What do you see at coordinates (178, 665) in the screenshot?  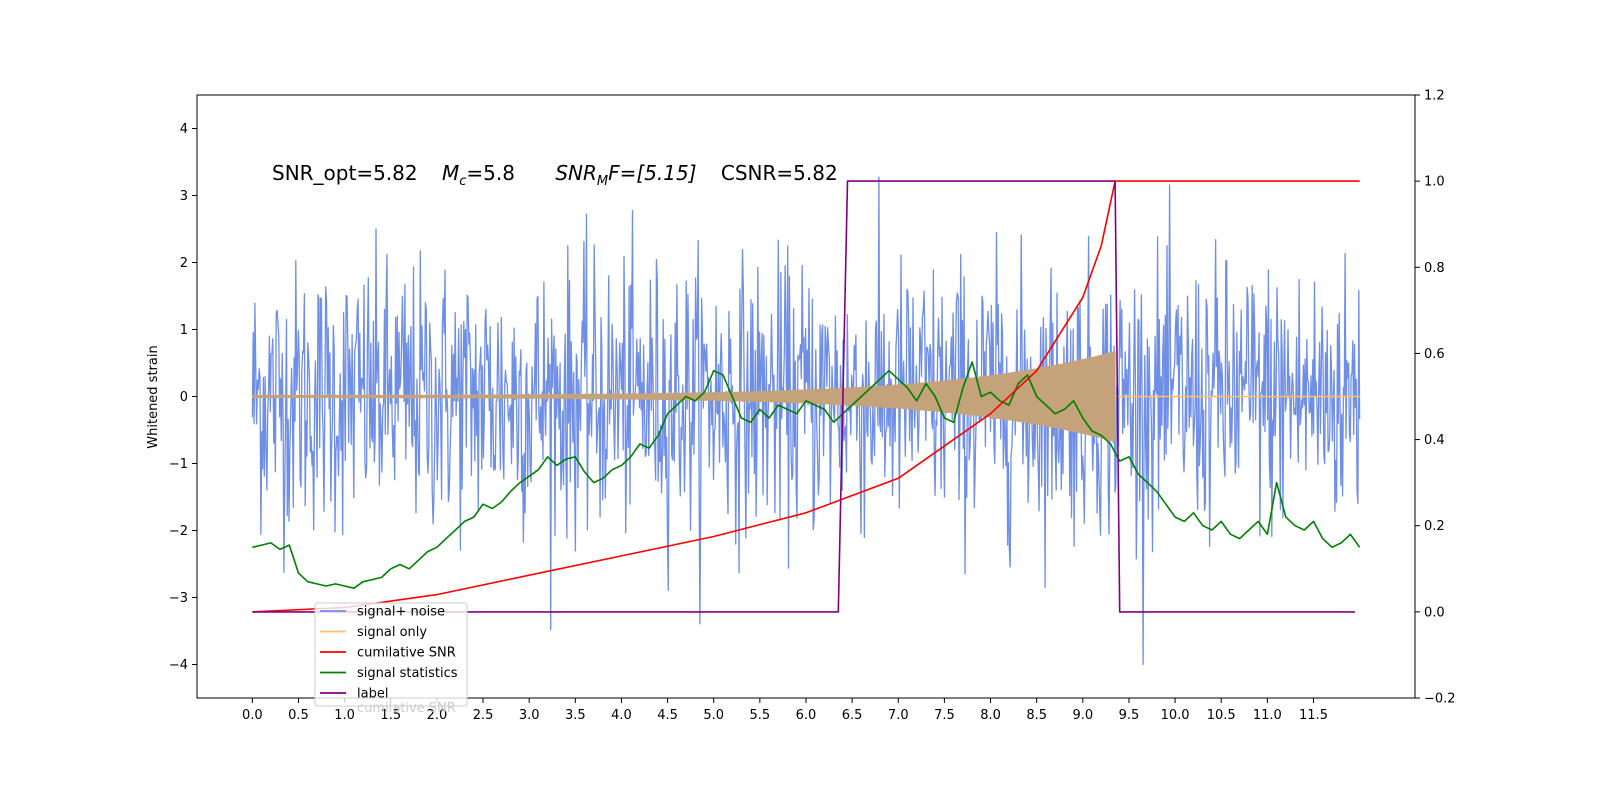 I see `y-tick-label: −4` at bounding box center [178, 665].